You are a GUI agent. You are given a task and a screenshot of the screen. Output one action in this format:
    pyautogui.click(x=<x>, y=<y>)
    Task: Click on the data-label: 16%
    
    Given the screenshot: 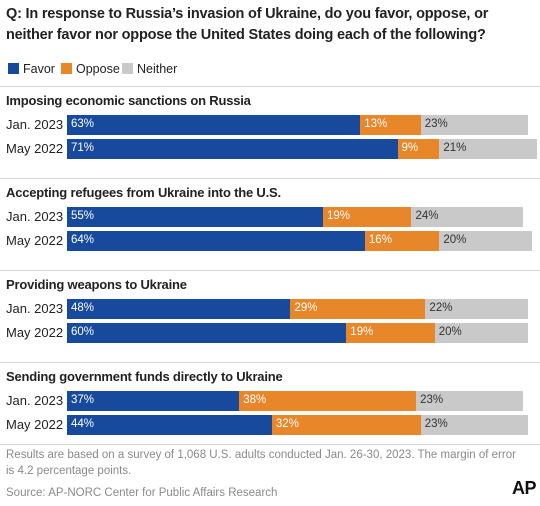 What is the action you would take?
    pyautogui.click(x=380, y=240)
    